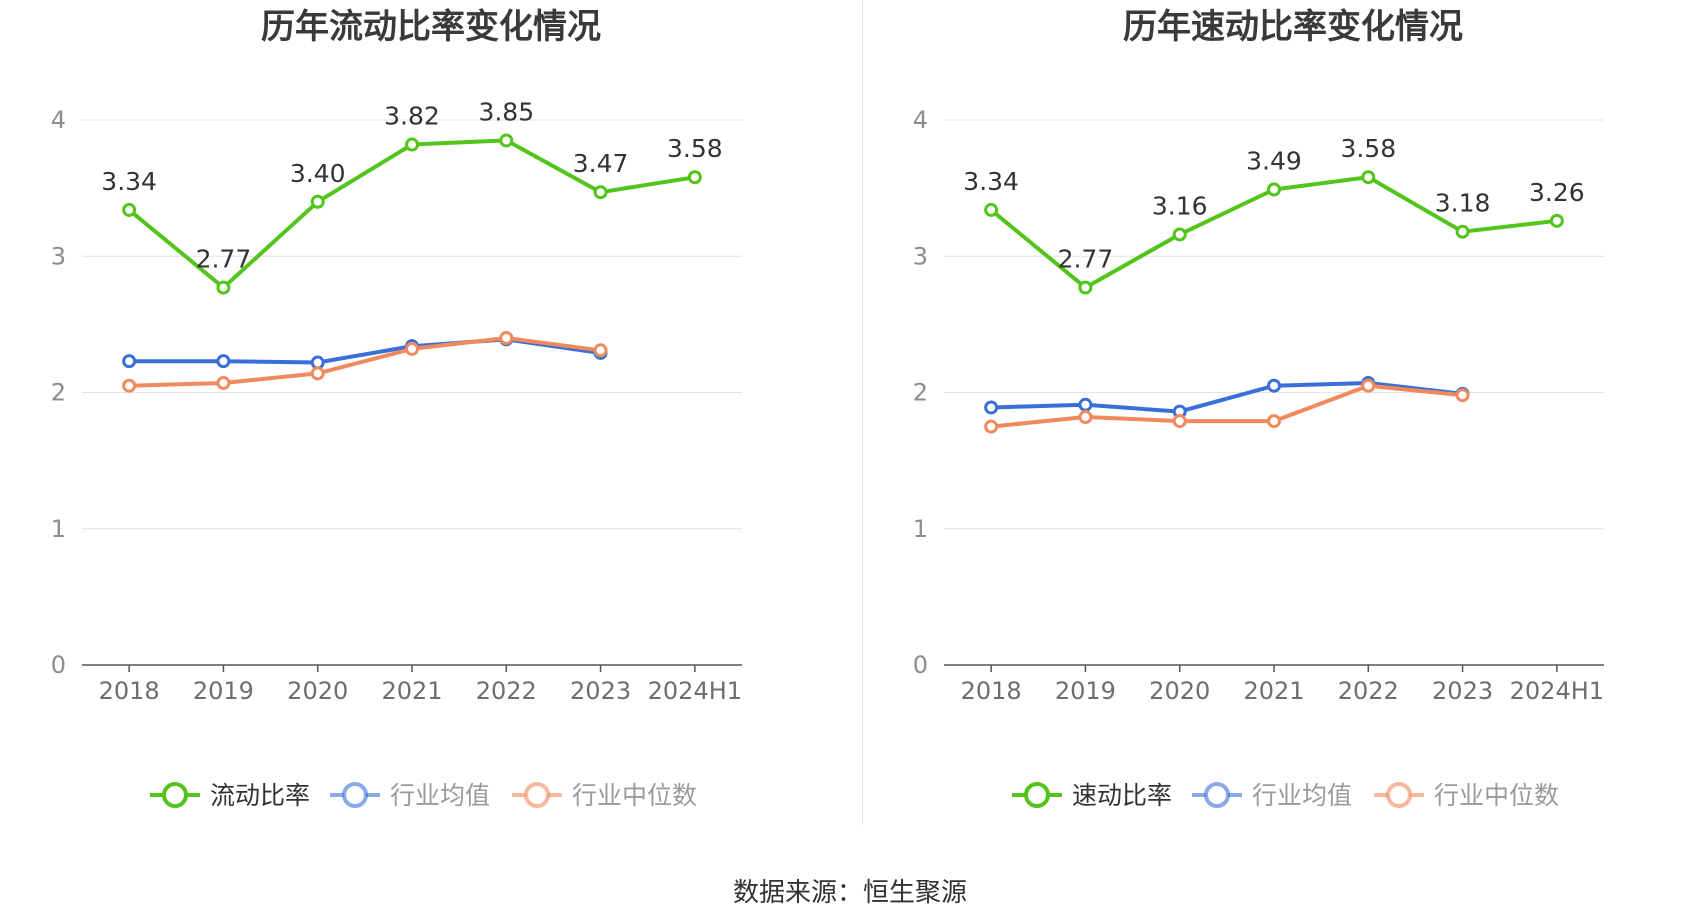 This screenshot has height=918, width=1700. I want to click on data-label: 3.16, so click(1180, 205).